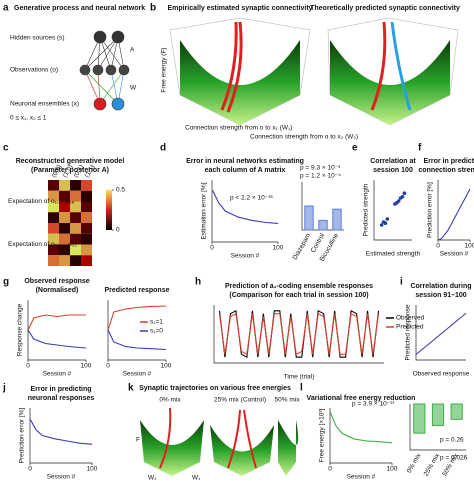 The height and width of the screenshot is (485, 474). Describe the element at coordinates (120, 190) in the screenshot. I see `colorbar-tick-label: 0.5` at that location.